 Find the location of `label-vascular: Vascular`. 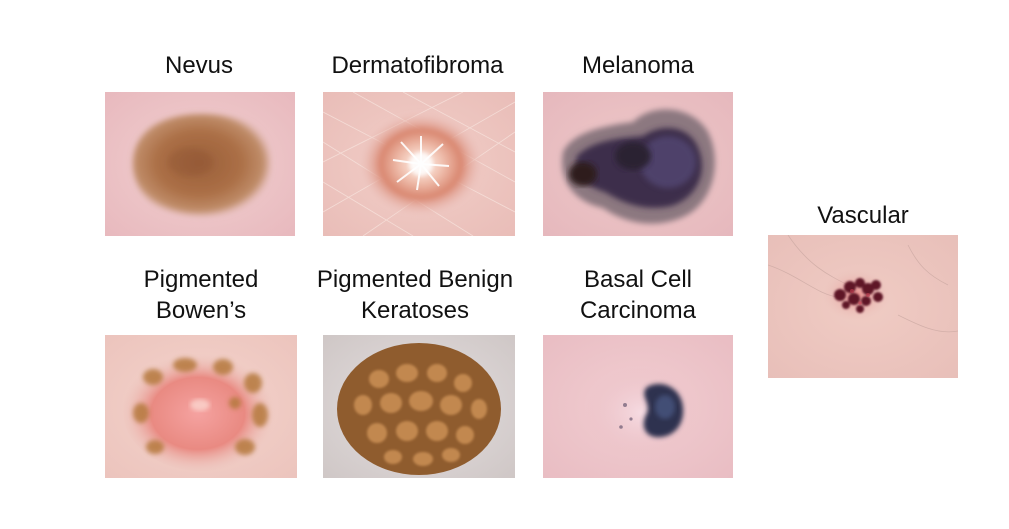

label-vascular: Vascular is located at coordinates (863, 215).